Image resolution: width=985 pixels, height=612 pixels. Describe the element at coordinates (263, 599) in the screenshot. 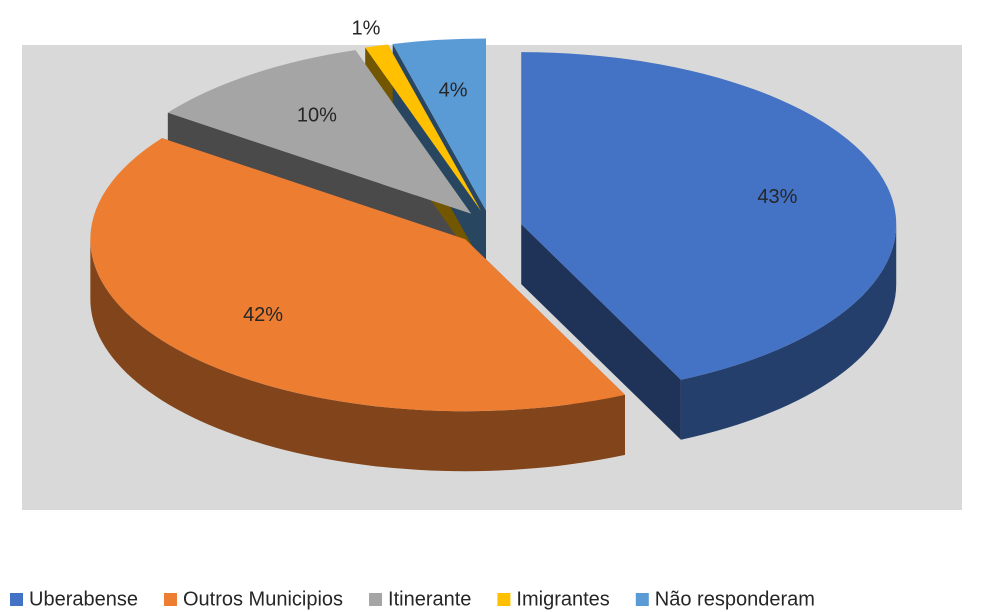

I see `legend-label: Outros Municipios` at that location.